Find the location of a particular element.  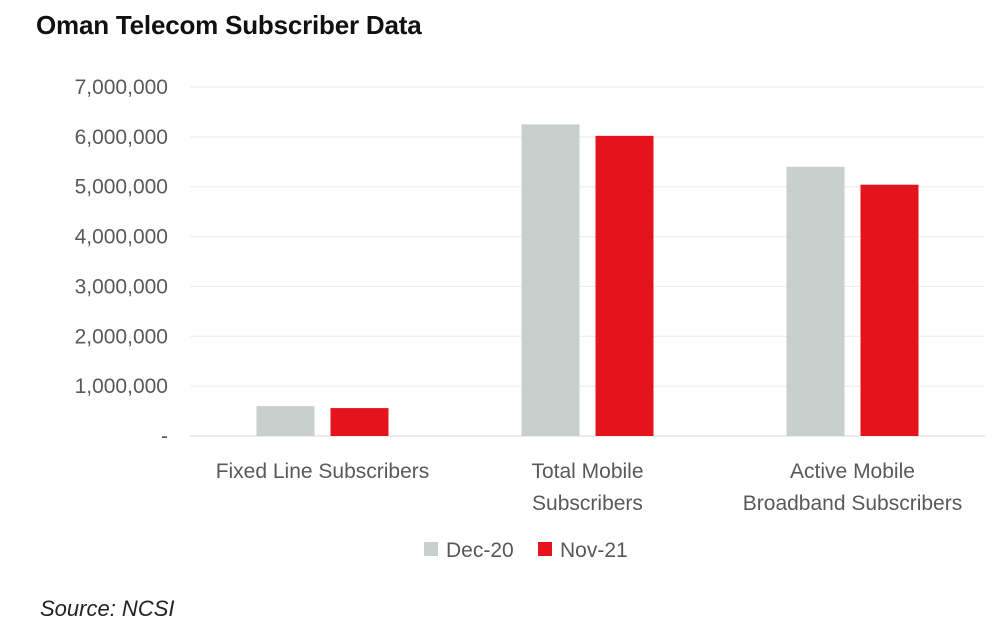

x-category-label: Fixed Line Subscribers is located at coordinates (323, 471).